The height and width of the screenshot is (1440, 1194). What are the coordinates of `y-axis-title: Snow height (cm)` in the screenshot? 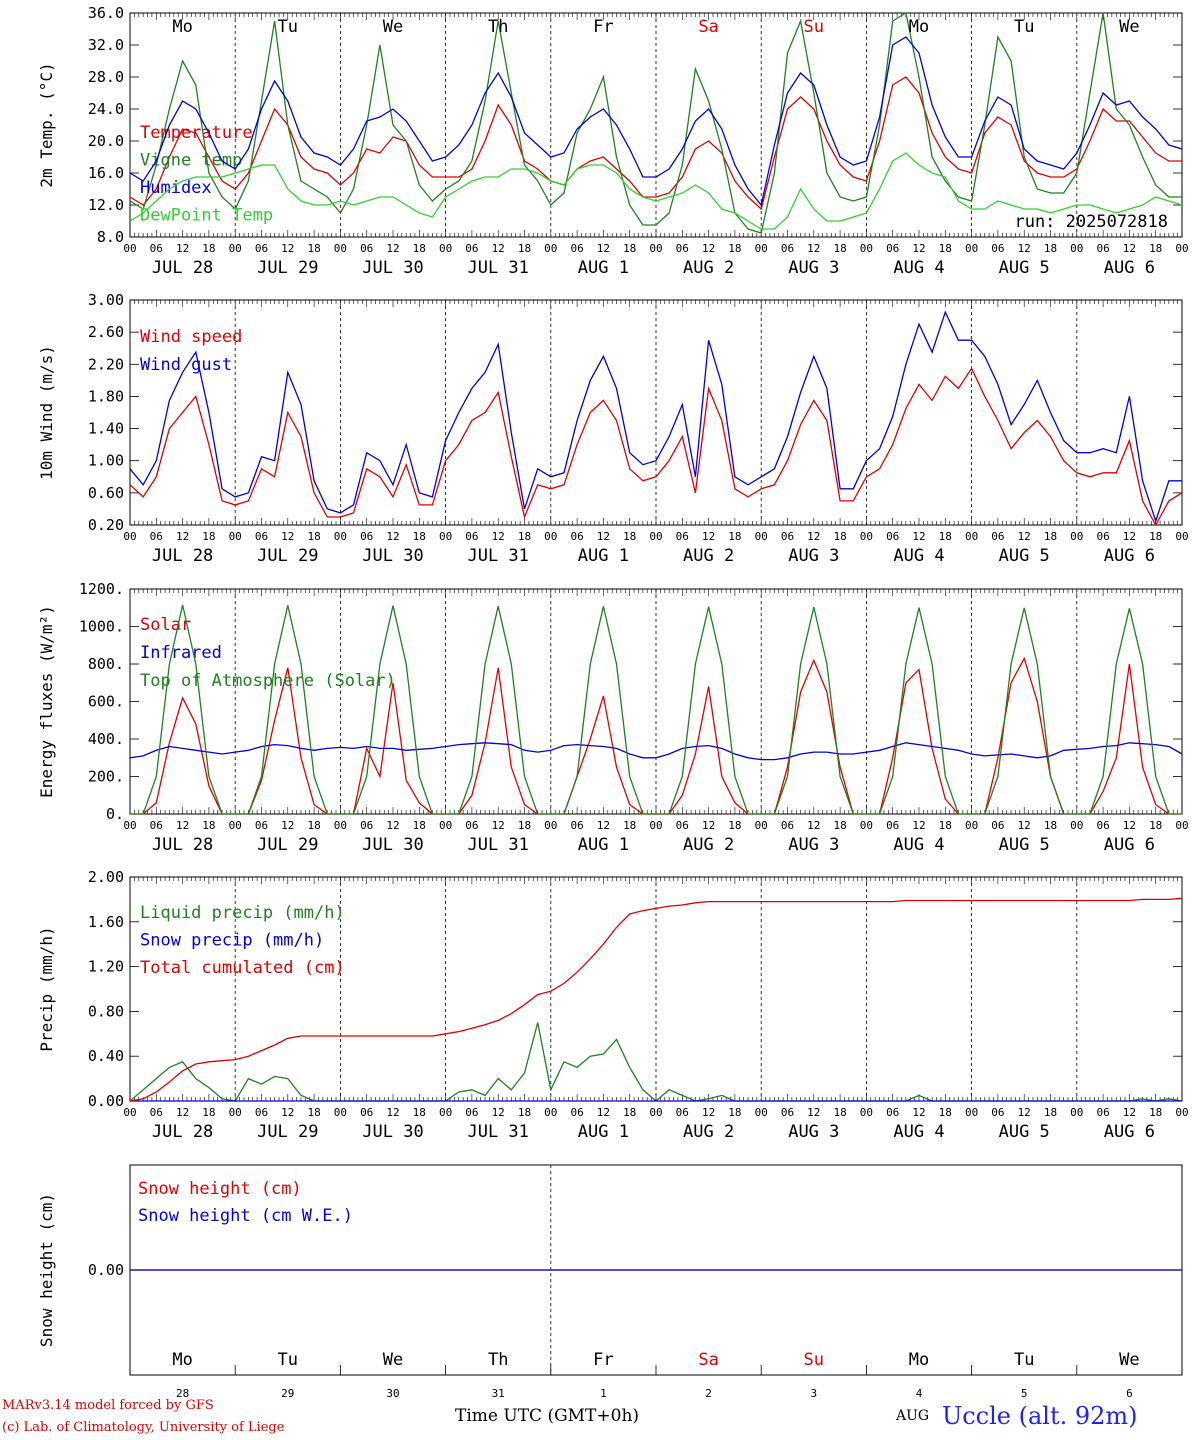 It's located at (46, 1270).